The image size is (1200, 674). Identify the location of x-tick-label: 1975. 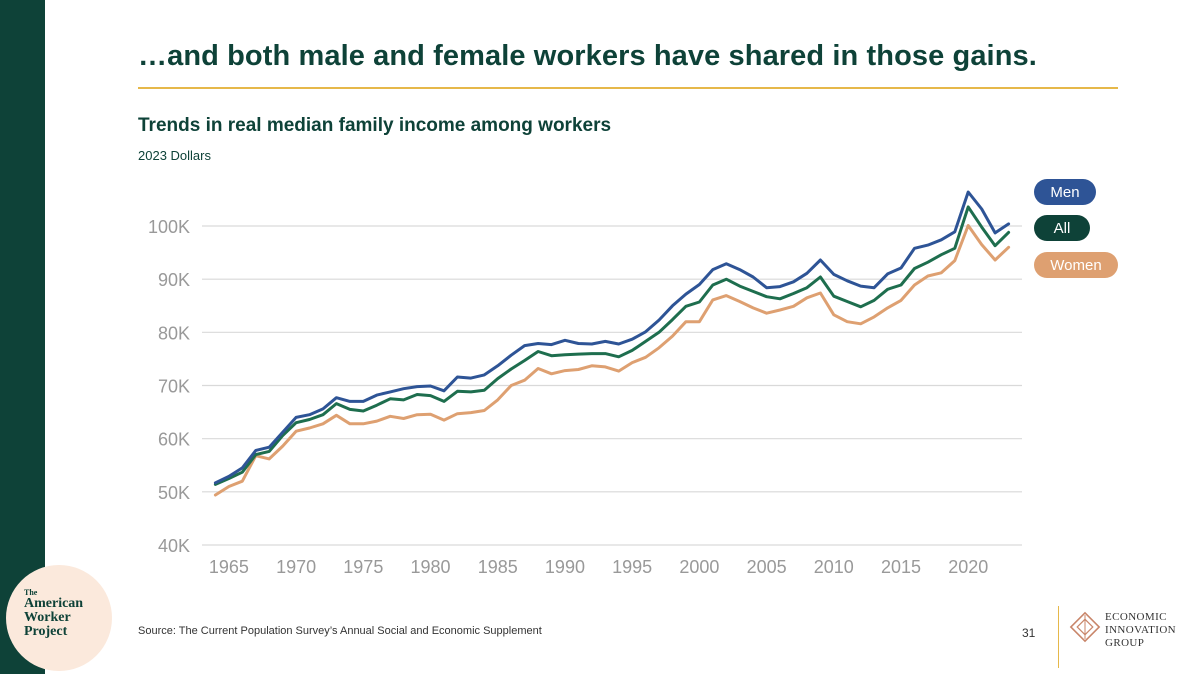
(363, 567).